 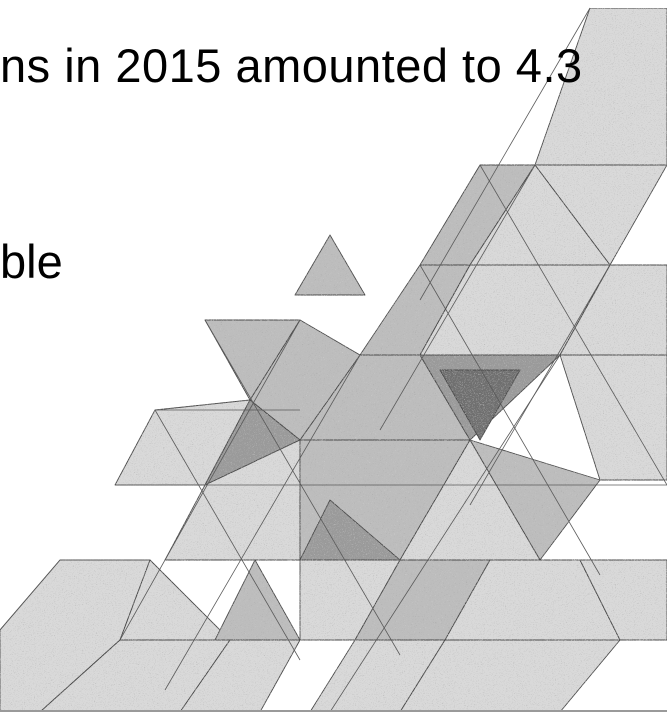 I want to click on bottom-border, so click(x=333, y=711).